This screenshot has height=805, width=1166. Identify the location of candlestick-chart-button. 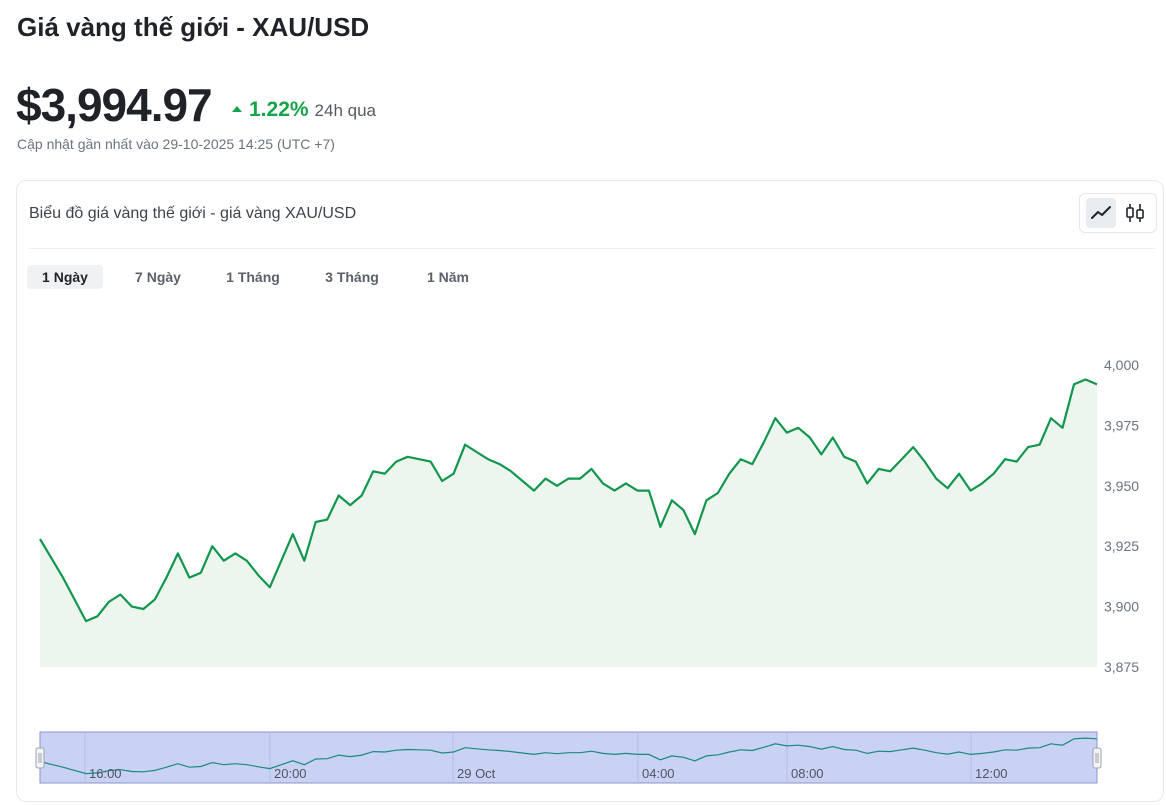
(1135, 213).